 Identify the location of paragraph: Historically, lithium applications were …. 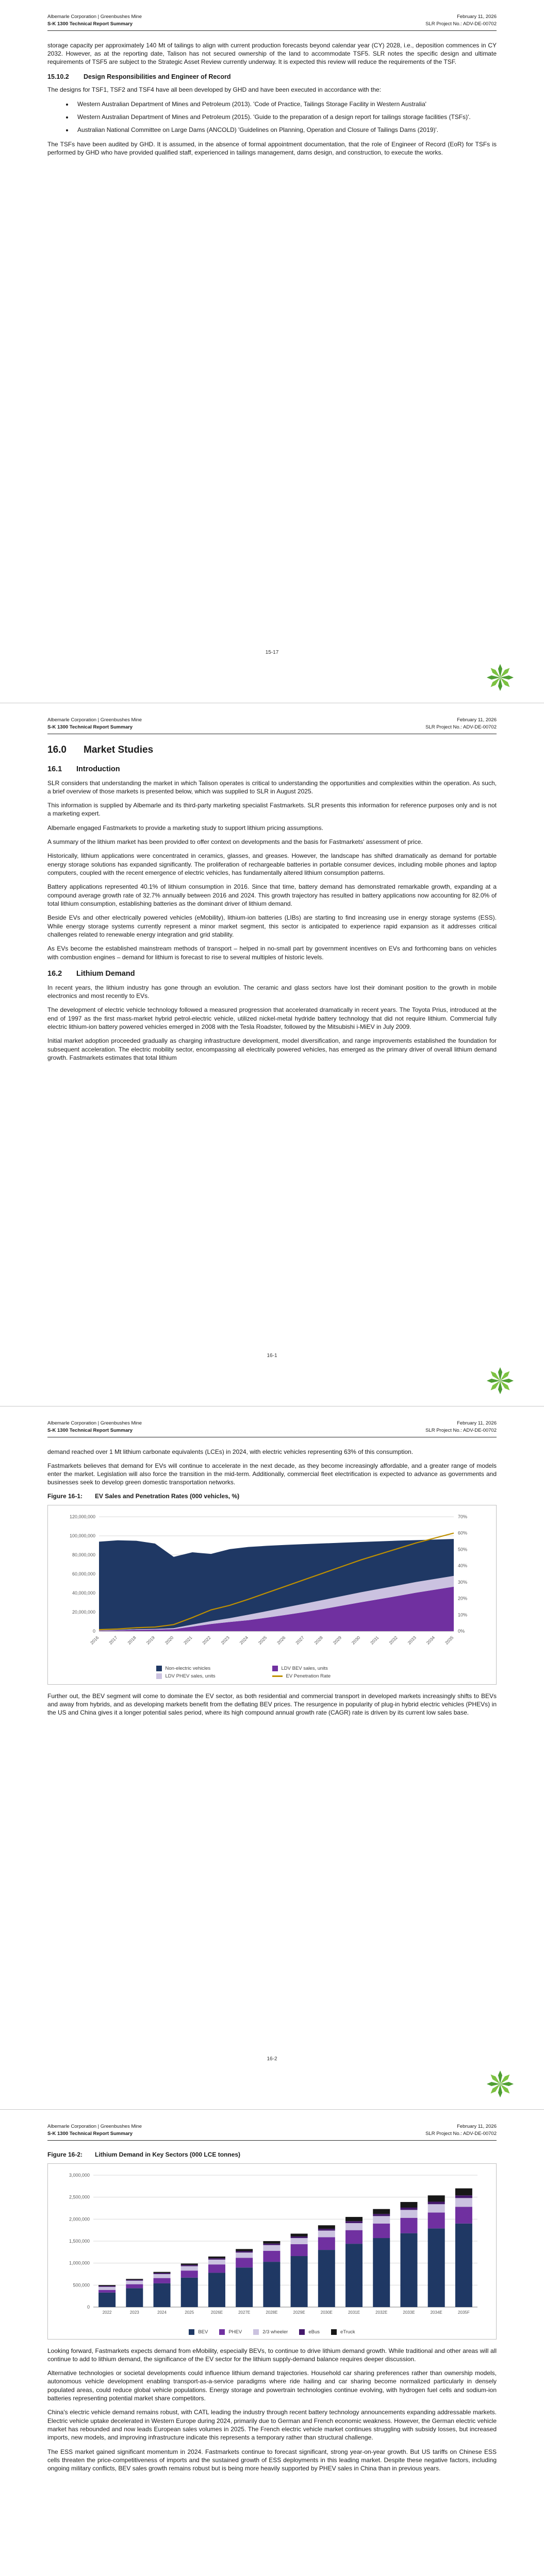
(272, 864).